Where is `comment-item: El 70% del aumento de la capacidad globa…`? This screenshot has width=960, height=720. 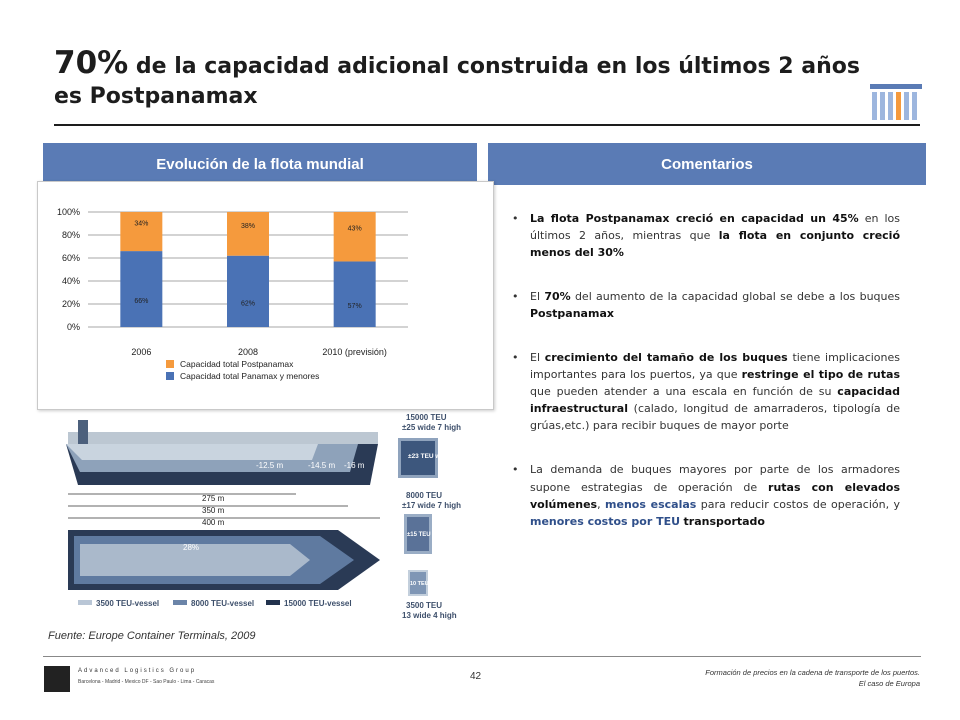 comment-item: El 70% del aumento de la capacidad globa… is located at coordinates (706, 305).